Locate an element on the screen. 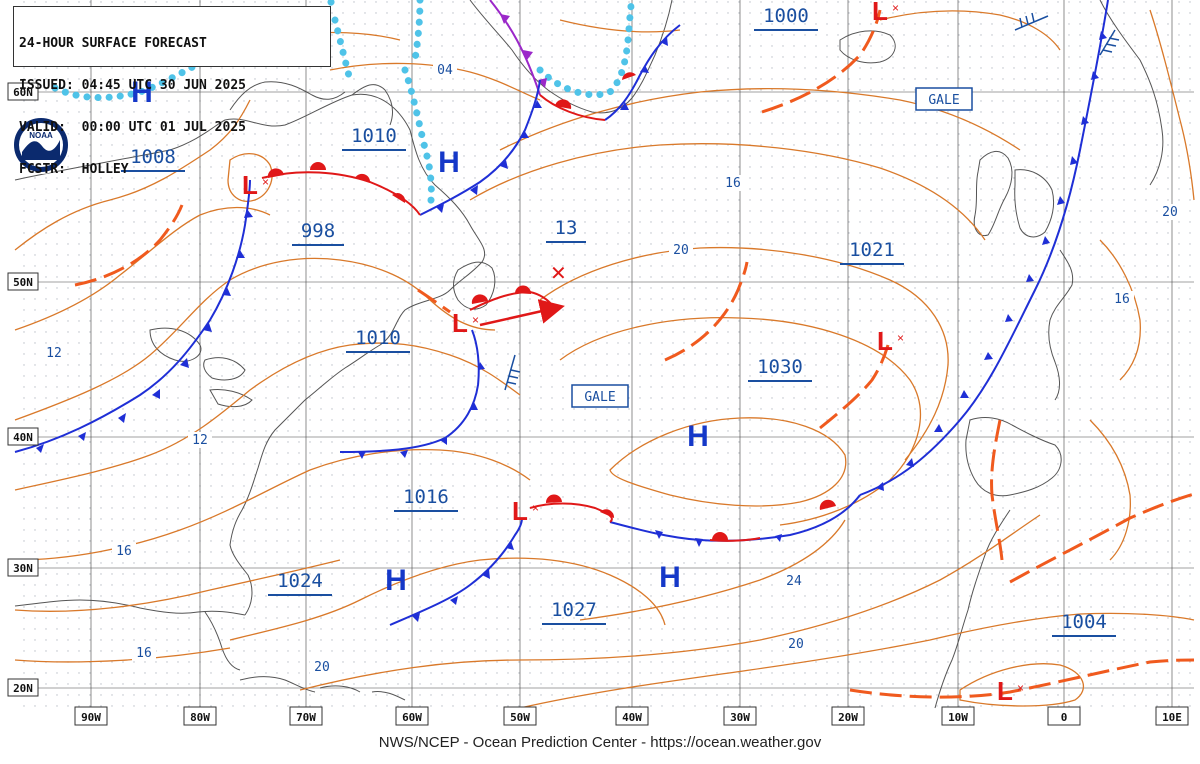  pressure-value: 1008 is located at coordinates (153, 157).